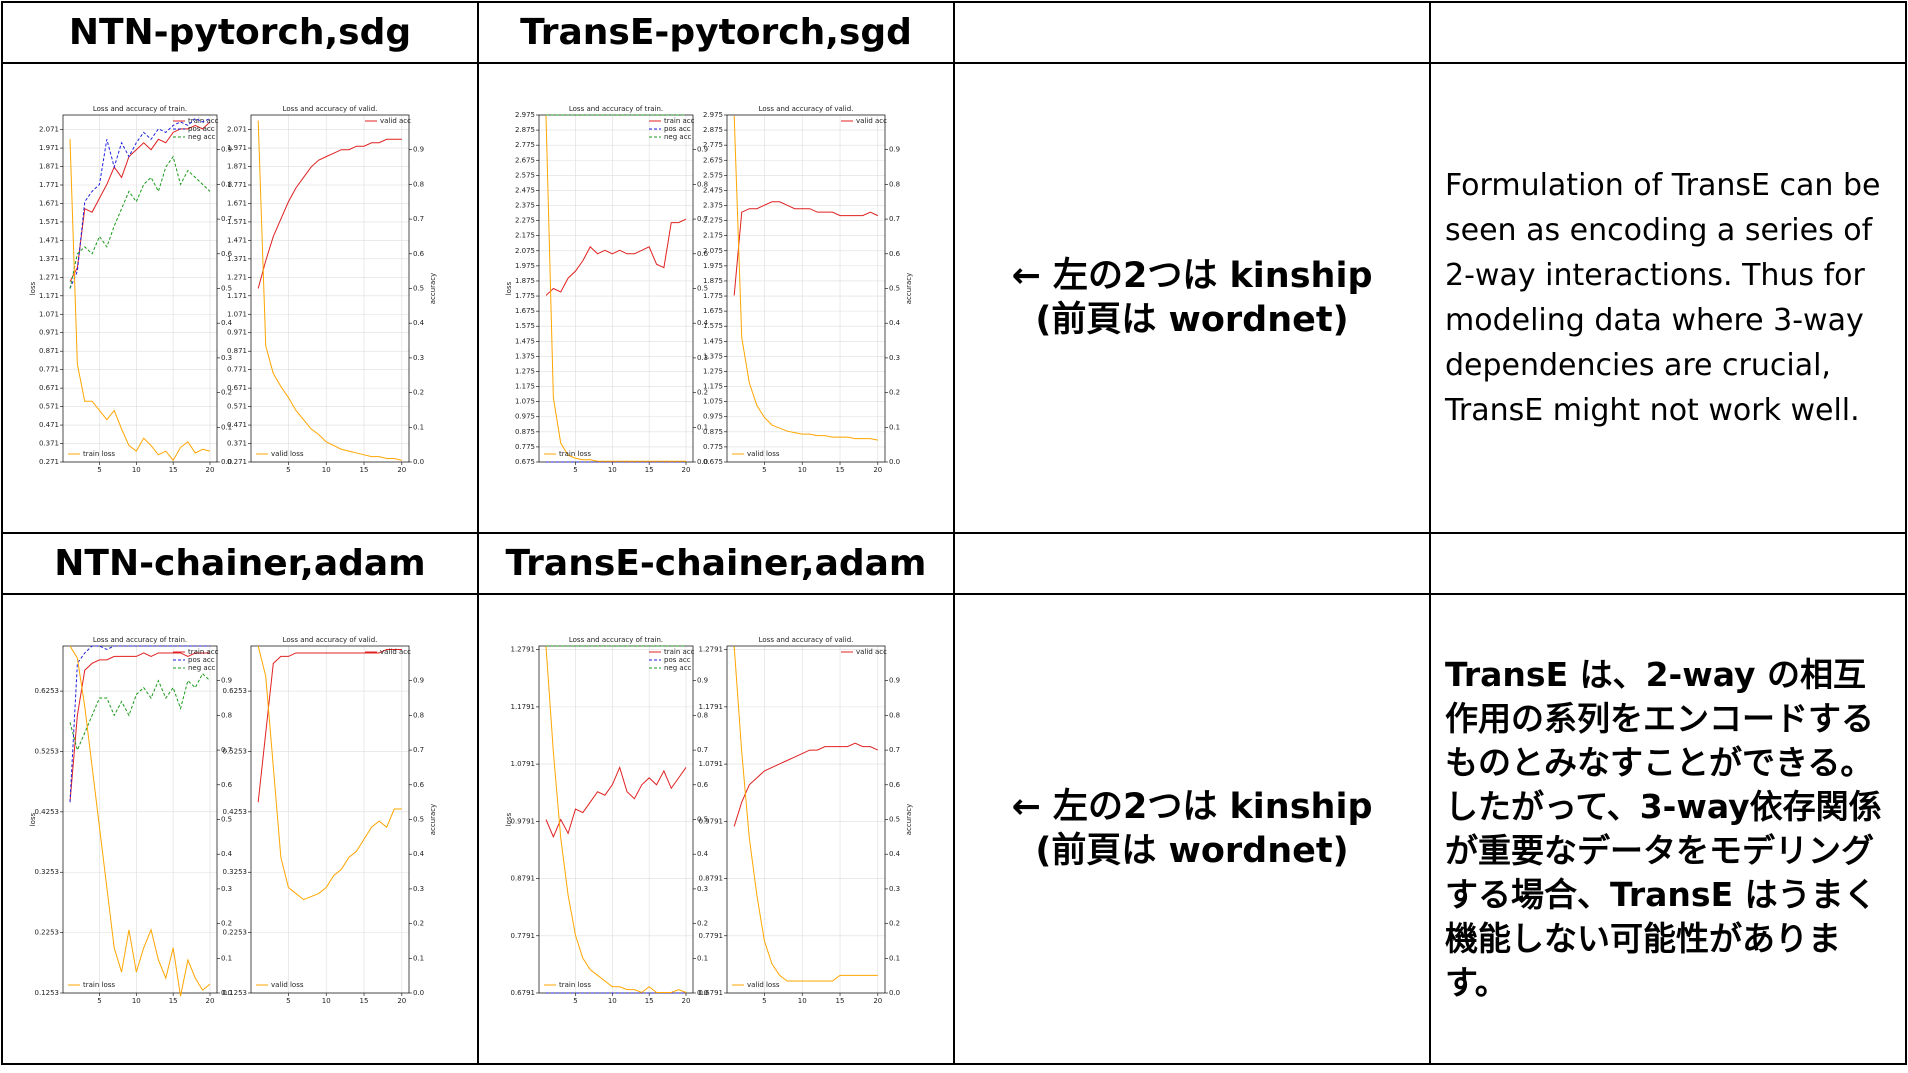 This screenshot has width=1908, height=1073. I want to click on y2-tick-label: 0.5, so click(418, 289).